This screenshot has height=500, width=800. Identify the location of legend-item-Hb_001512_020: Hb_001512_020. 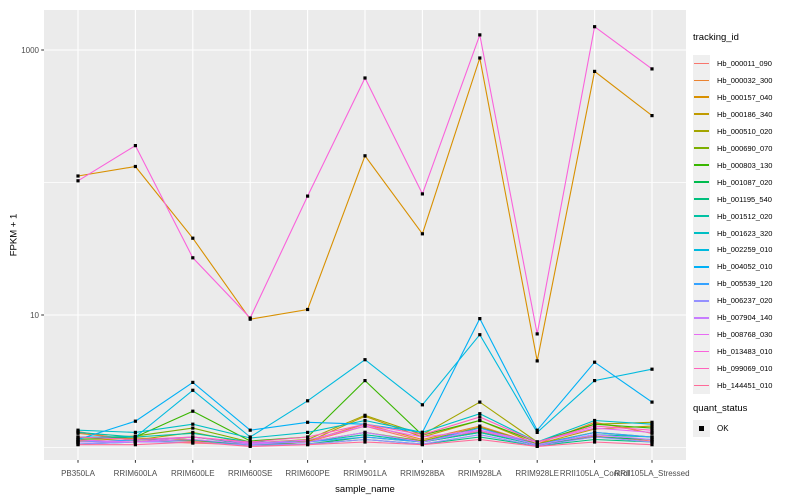
(746, 216).